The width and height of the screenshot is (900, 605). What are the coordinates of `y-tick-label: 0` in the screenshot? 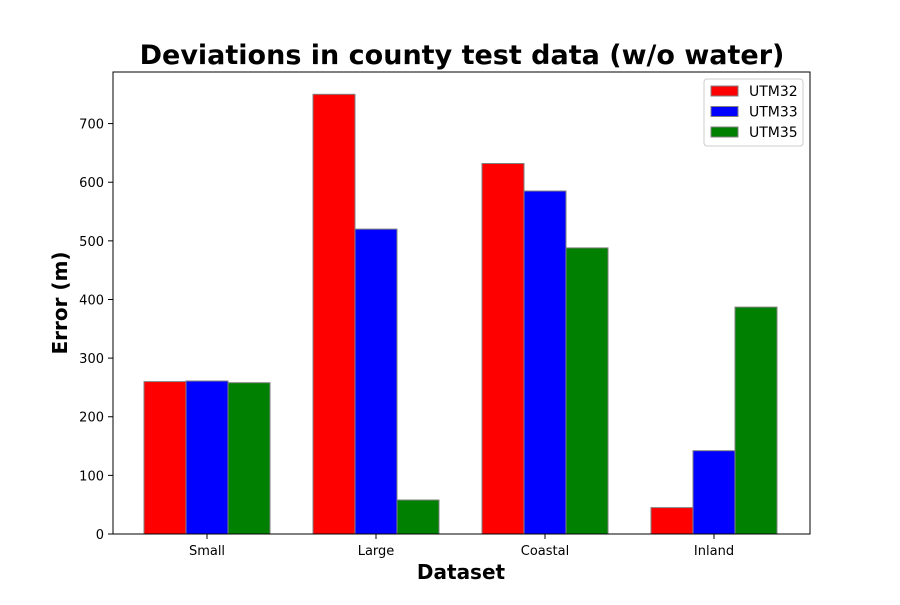 It's located at (100, 535).